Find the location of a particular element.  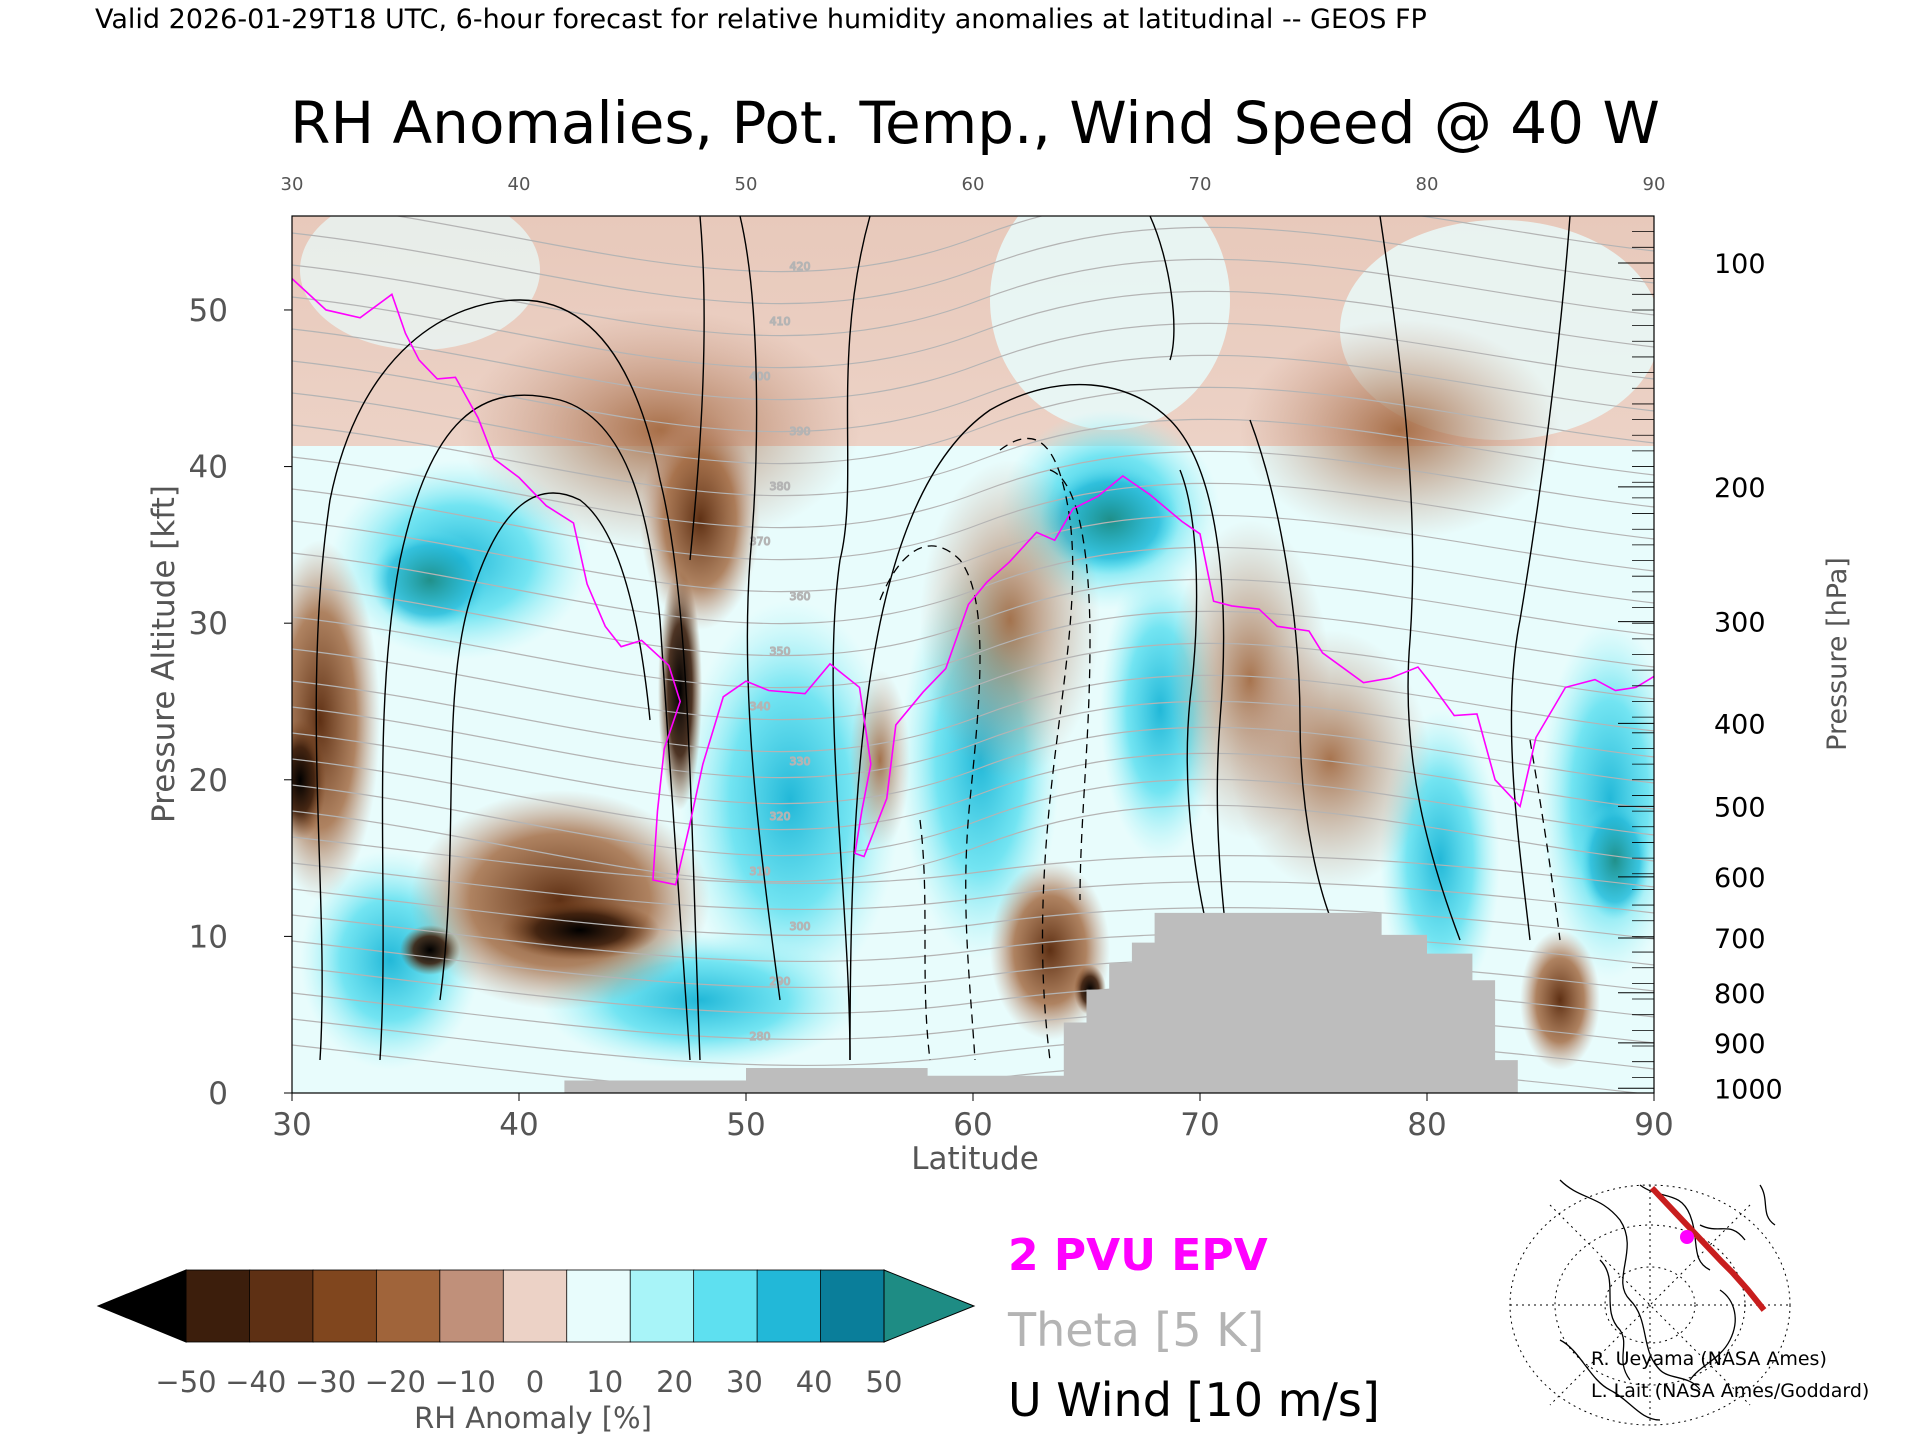

y-tick-label: 20 is located at coordinates (208, 781).